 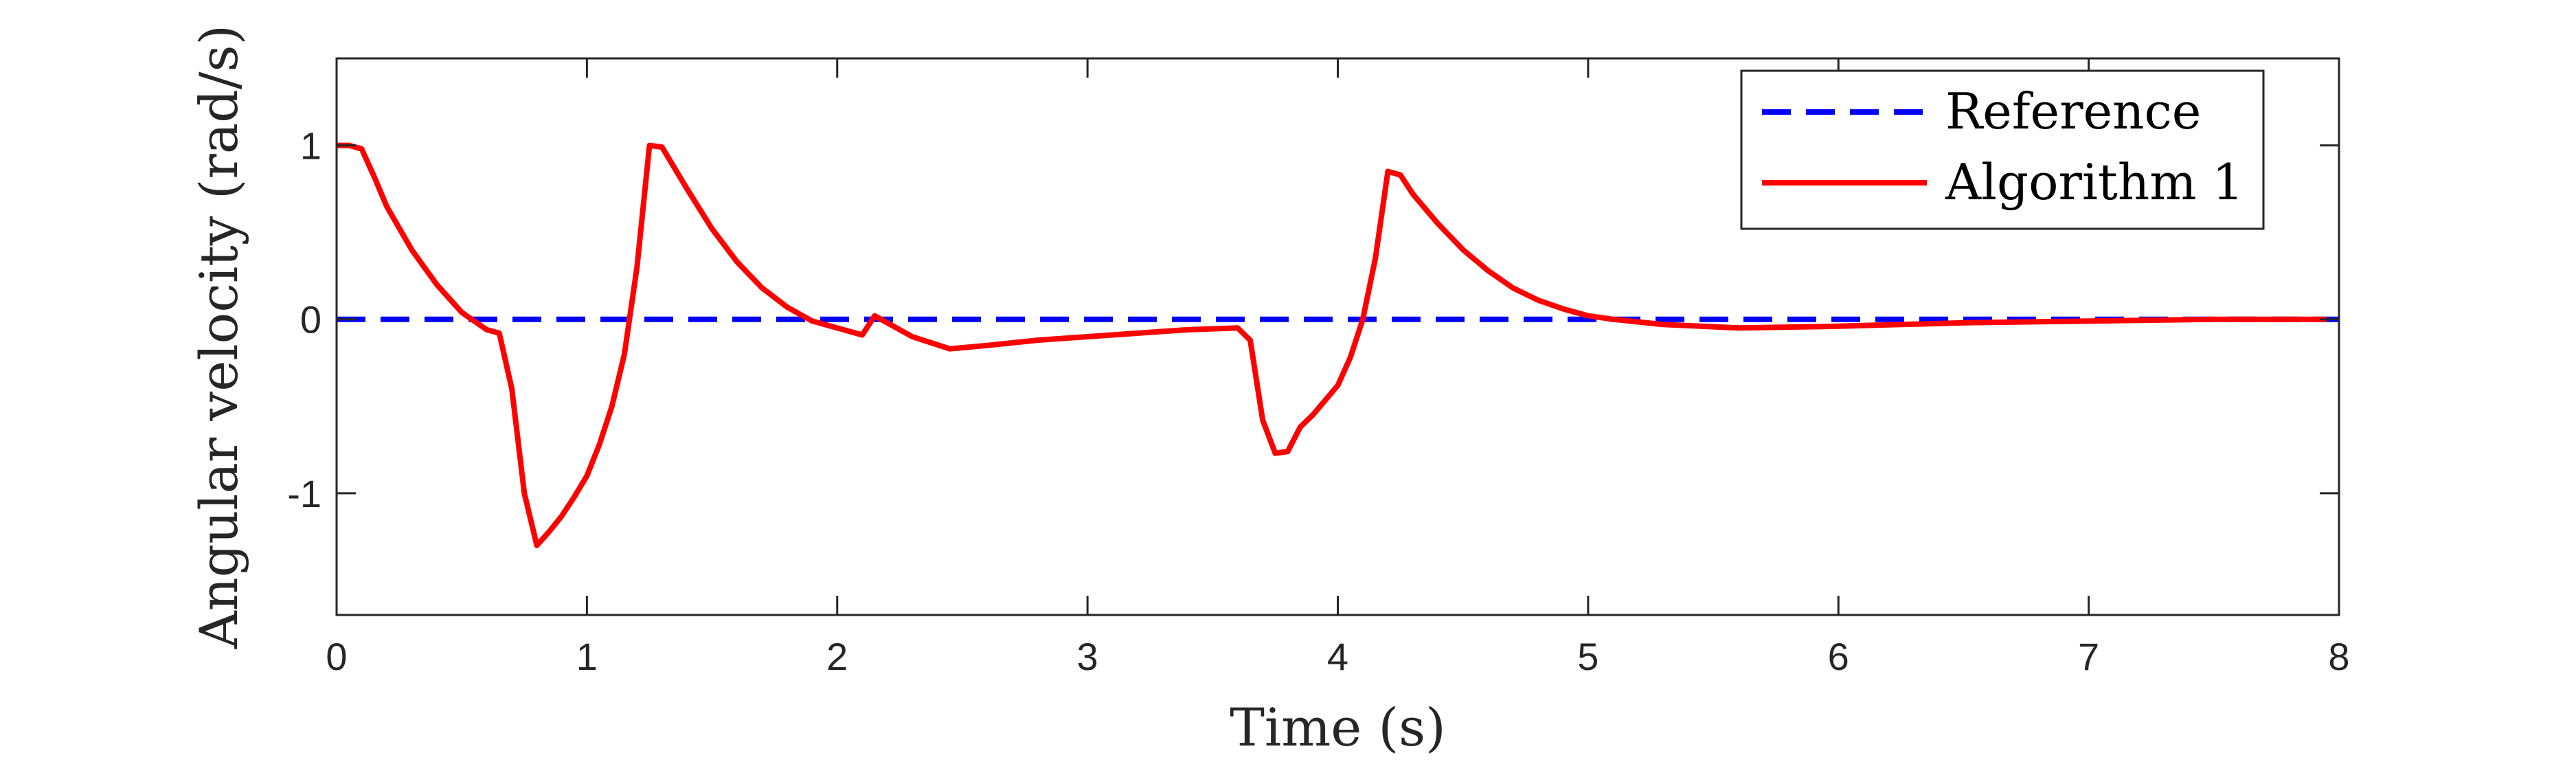 What do you see at coordinates (304, 493) in the screenshot?
I see `y-tick-label: -1` at bounding box center [304, 493].